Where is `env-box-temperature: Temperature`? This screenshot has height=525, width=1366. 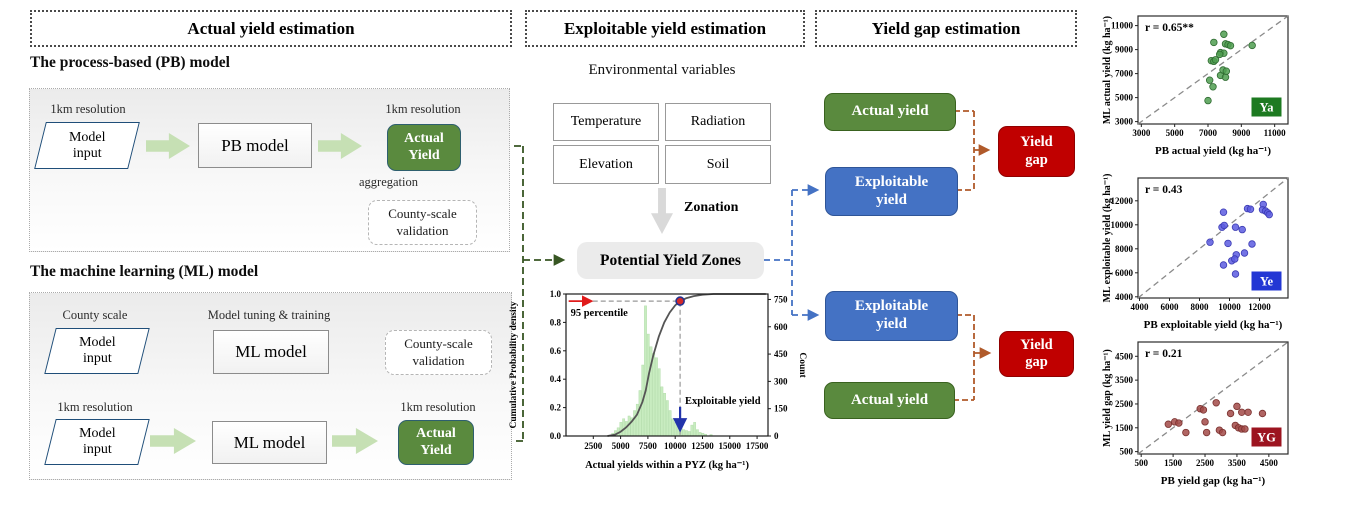
env-box-temperature: Temperature is located at coordinates (606, 122).